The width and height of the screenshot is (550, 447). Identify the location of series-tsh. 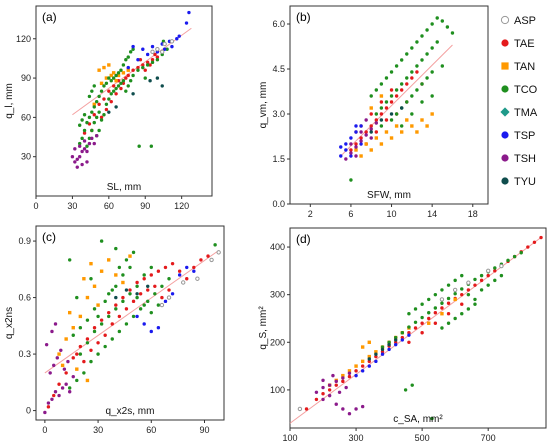
(339, 393).